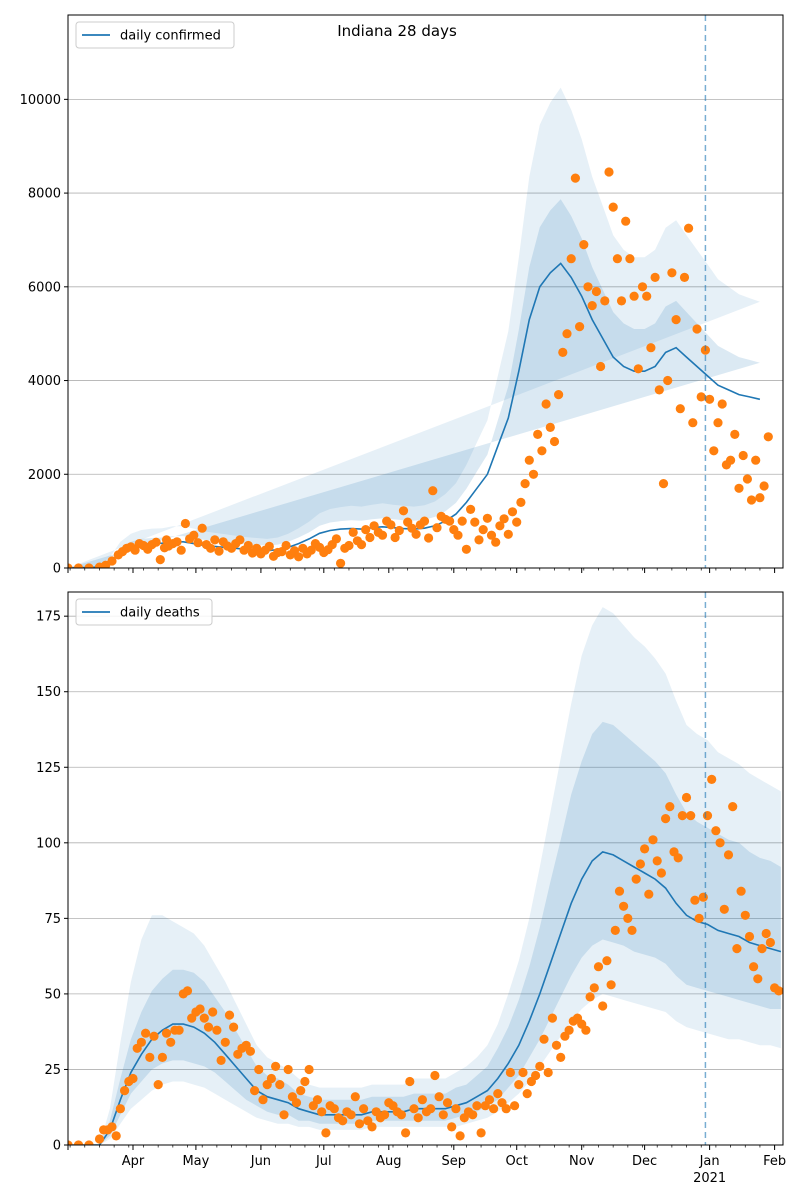  What do you see at coordinates (323, 1161) in the screenshot?
I see `x-tick-label: Jul` at bounding box center [323, 1161].